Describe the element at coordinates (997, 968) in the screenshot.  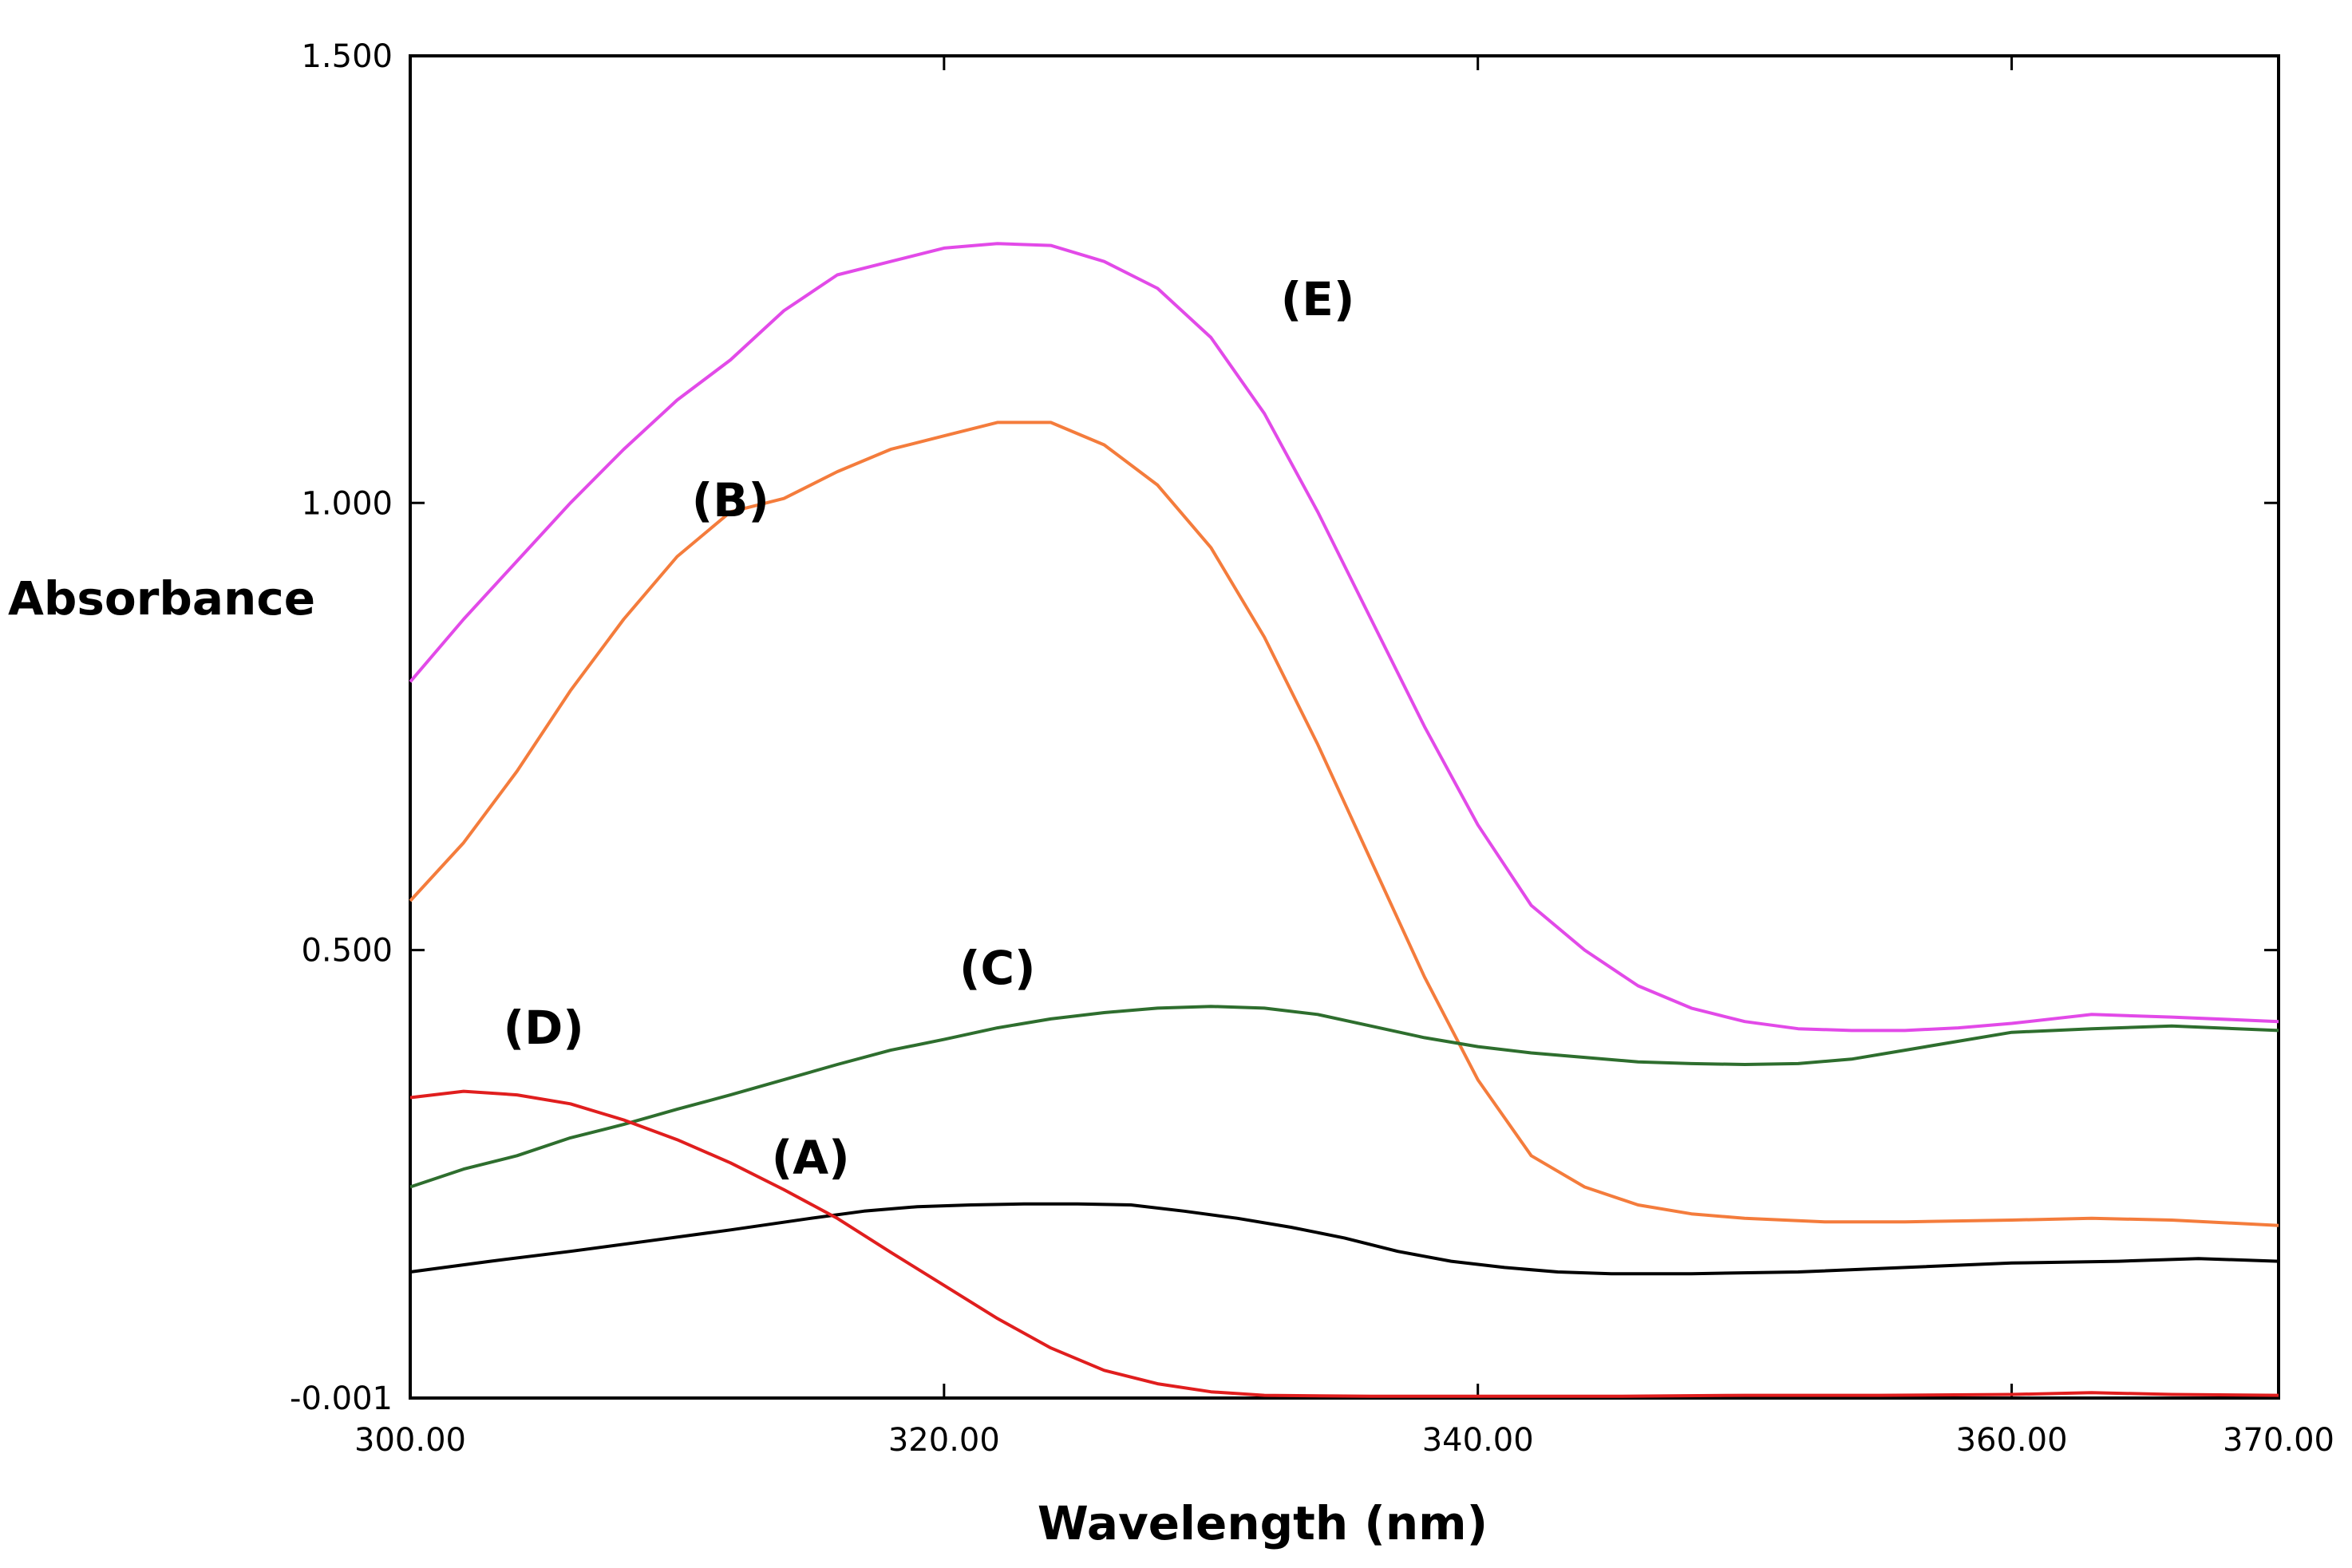
I see `series-label-c: (C)` at that location.